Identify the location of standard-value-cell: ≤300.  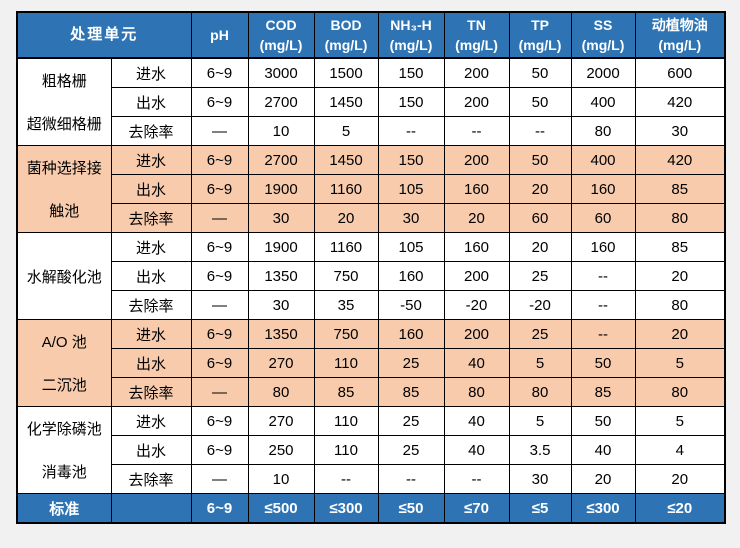
(346, 508).